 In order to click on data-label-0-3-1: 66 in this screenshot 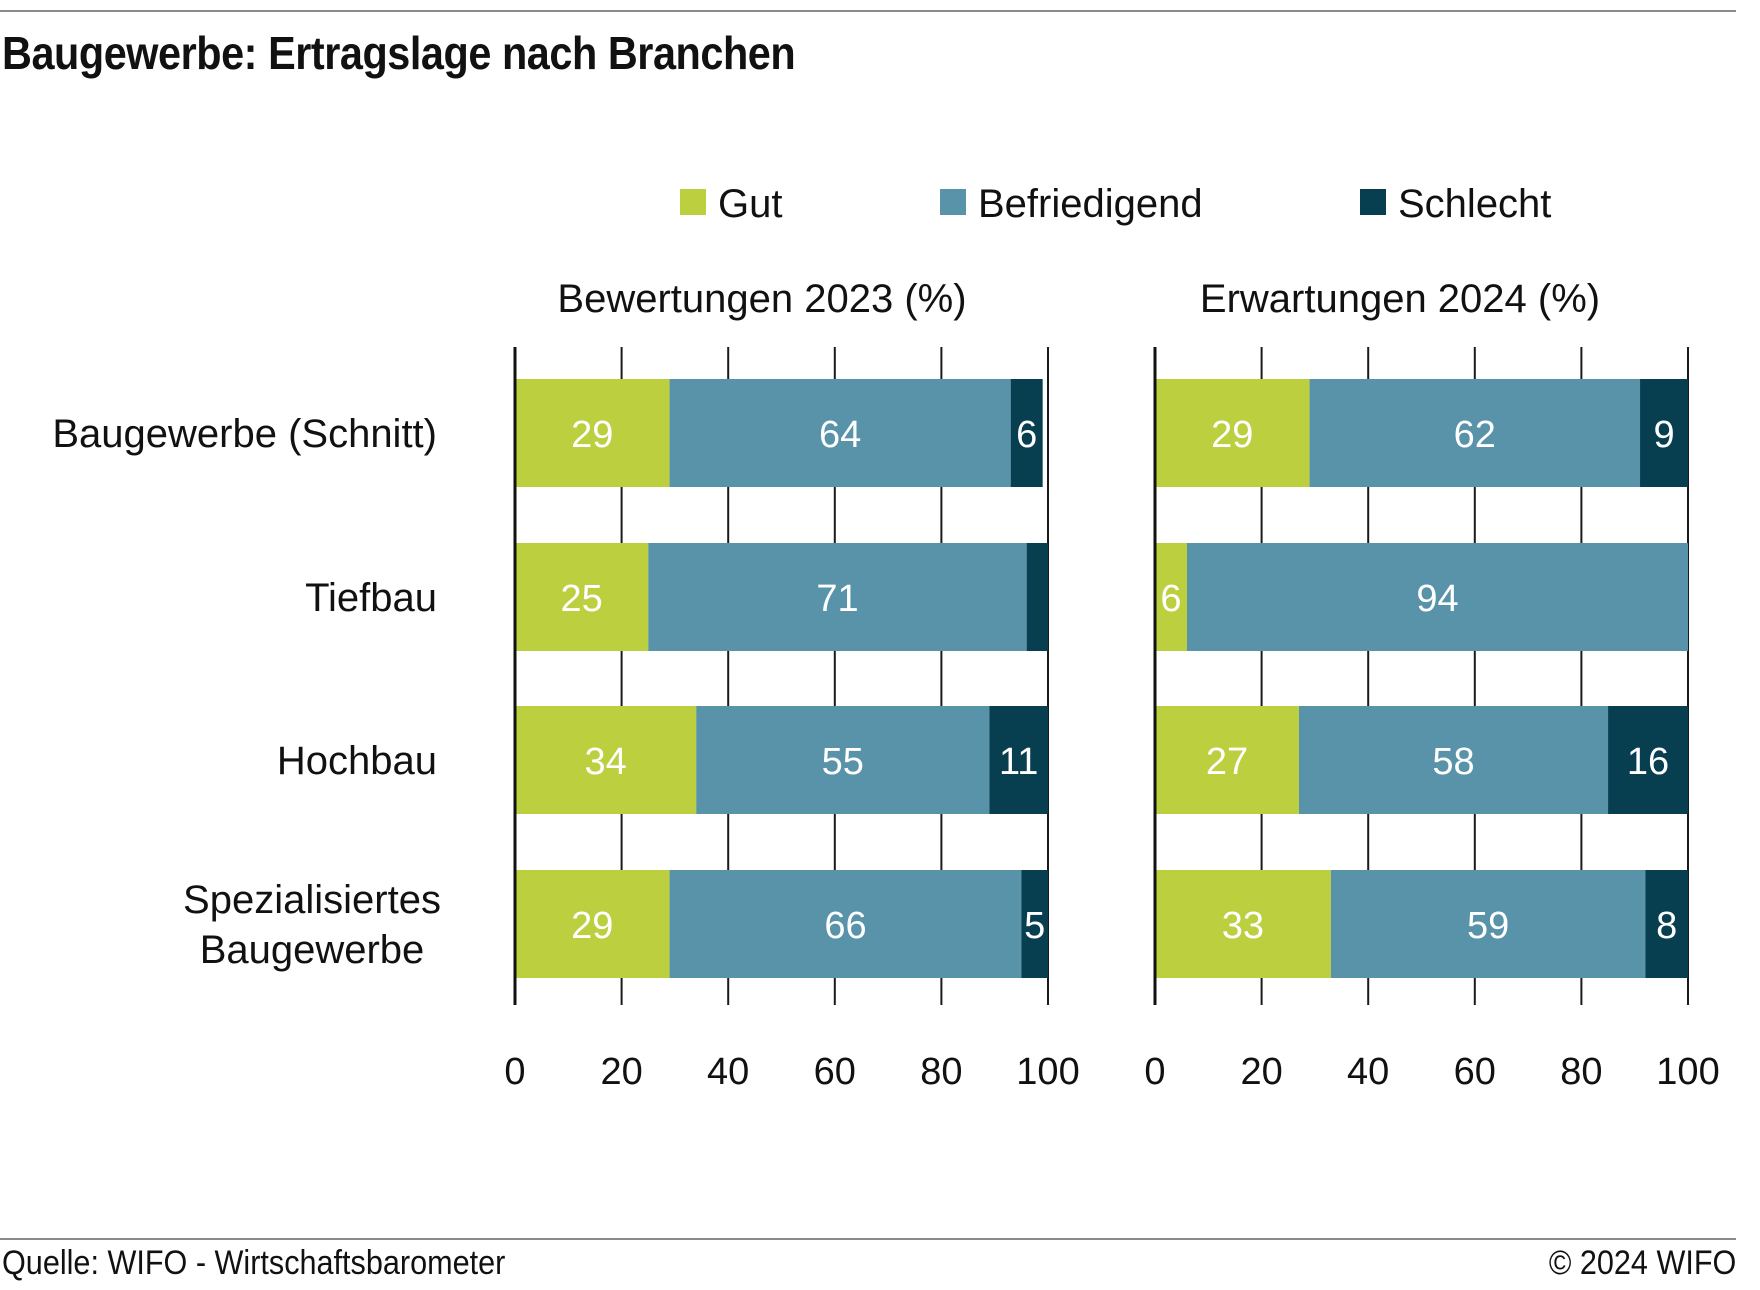, I will do `click(845, 926)`.